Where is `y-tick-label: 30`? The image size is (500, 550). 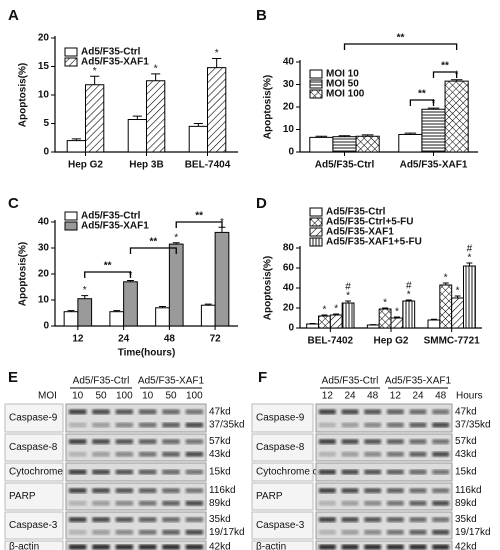 y-tick-label: 30 is located at coordinates (44, 248).